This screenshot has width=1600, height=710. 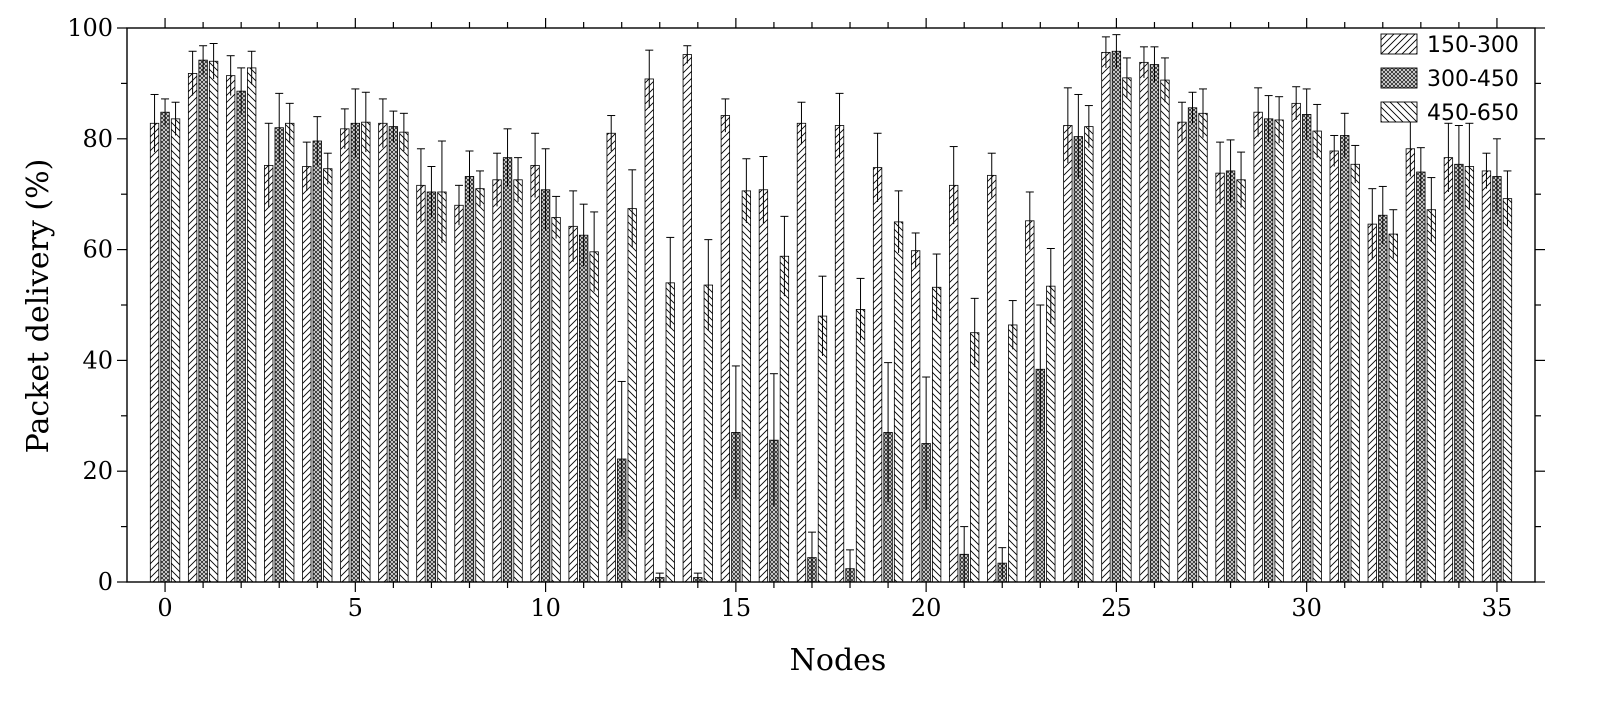 I want to click on legend: 150-300 300-450 450-650, so click(x=1449, y=79).